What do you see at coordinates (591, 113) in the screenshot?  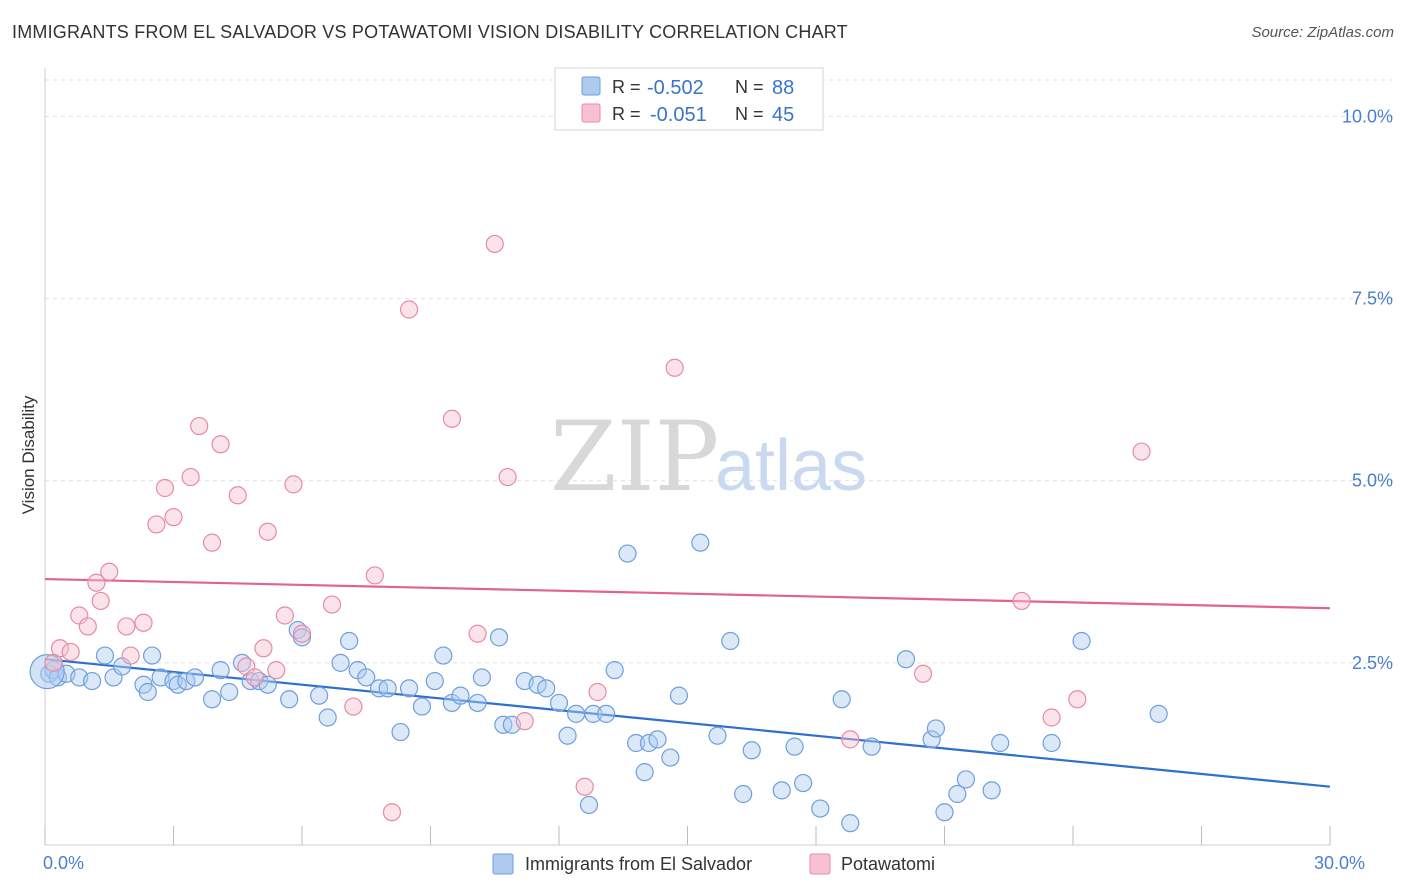 I see `legend-swatch-pink` at bounding box center [591, 113].